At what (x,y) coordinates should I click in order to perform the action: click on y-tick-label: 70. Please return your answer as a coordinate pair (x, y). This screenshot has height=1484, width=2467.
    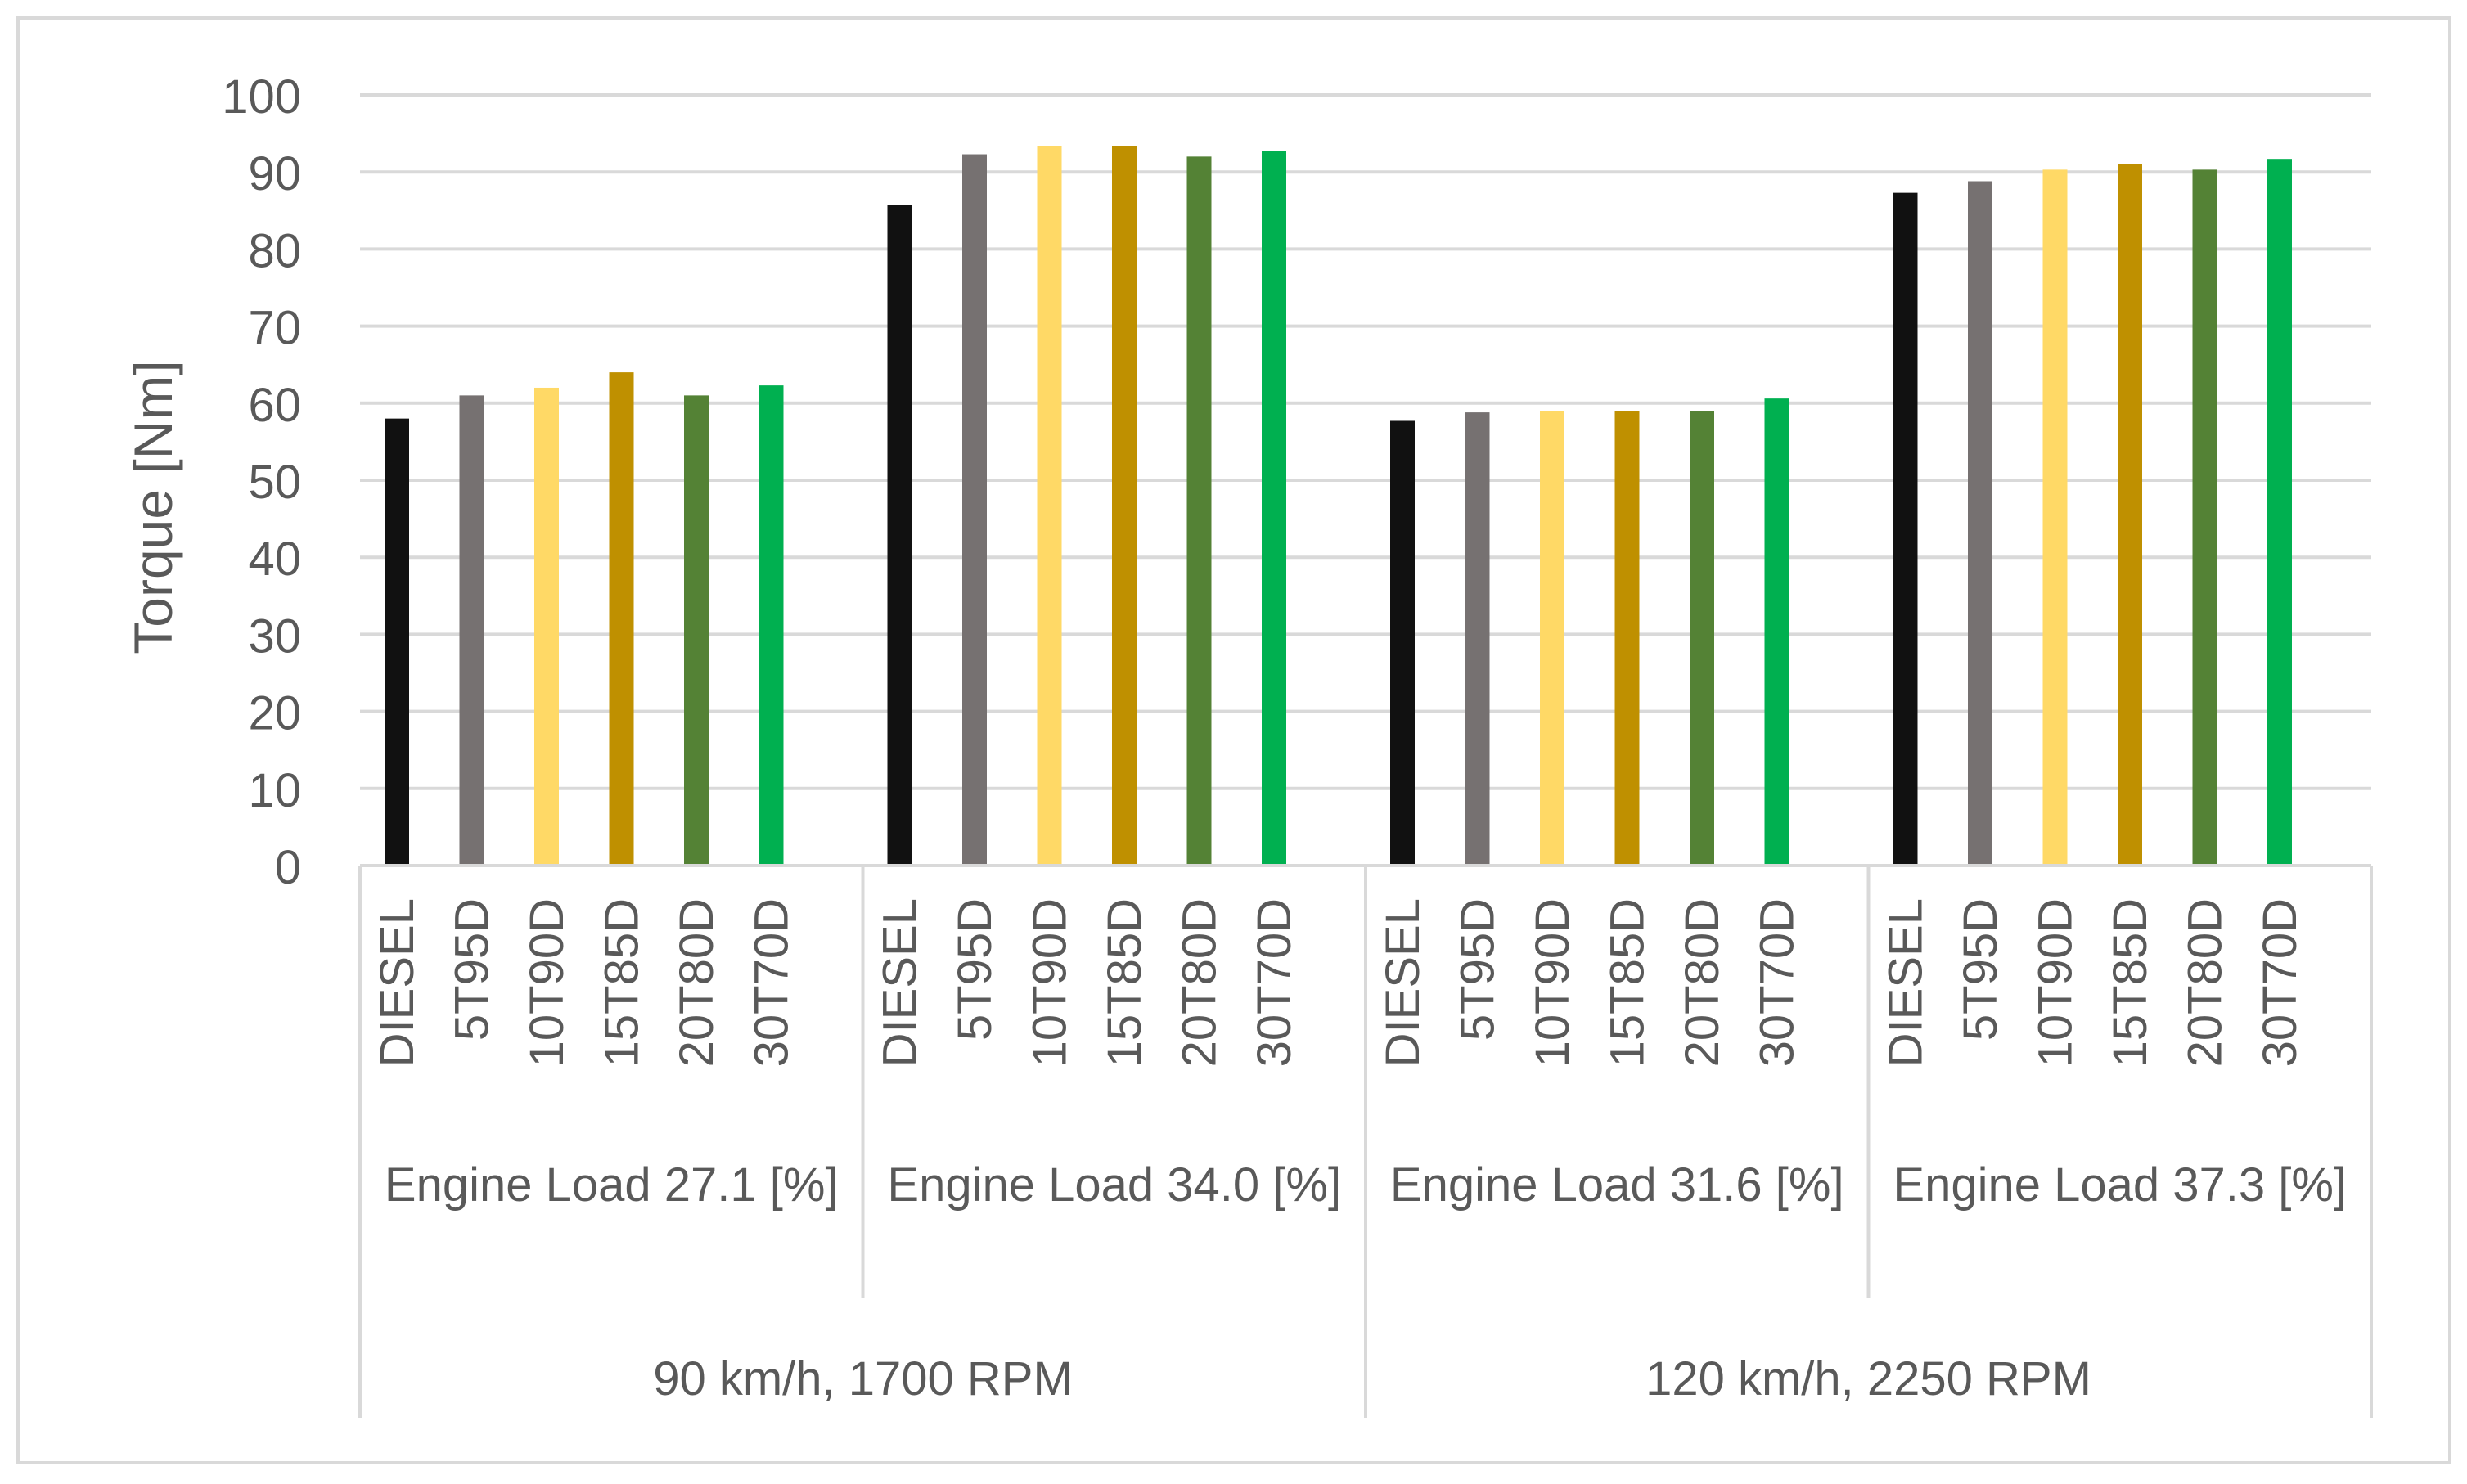
    Looking at the image, I should click on (274, 328).